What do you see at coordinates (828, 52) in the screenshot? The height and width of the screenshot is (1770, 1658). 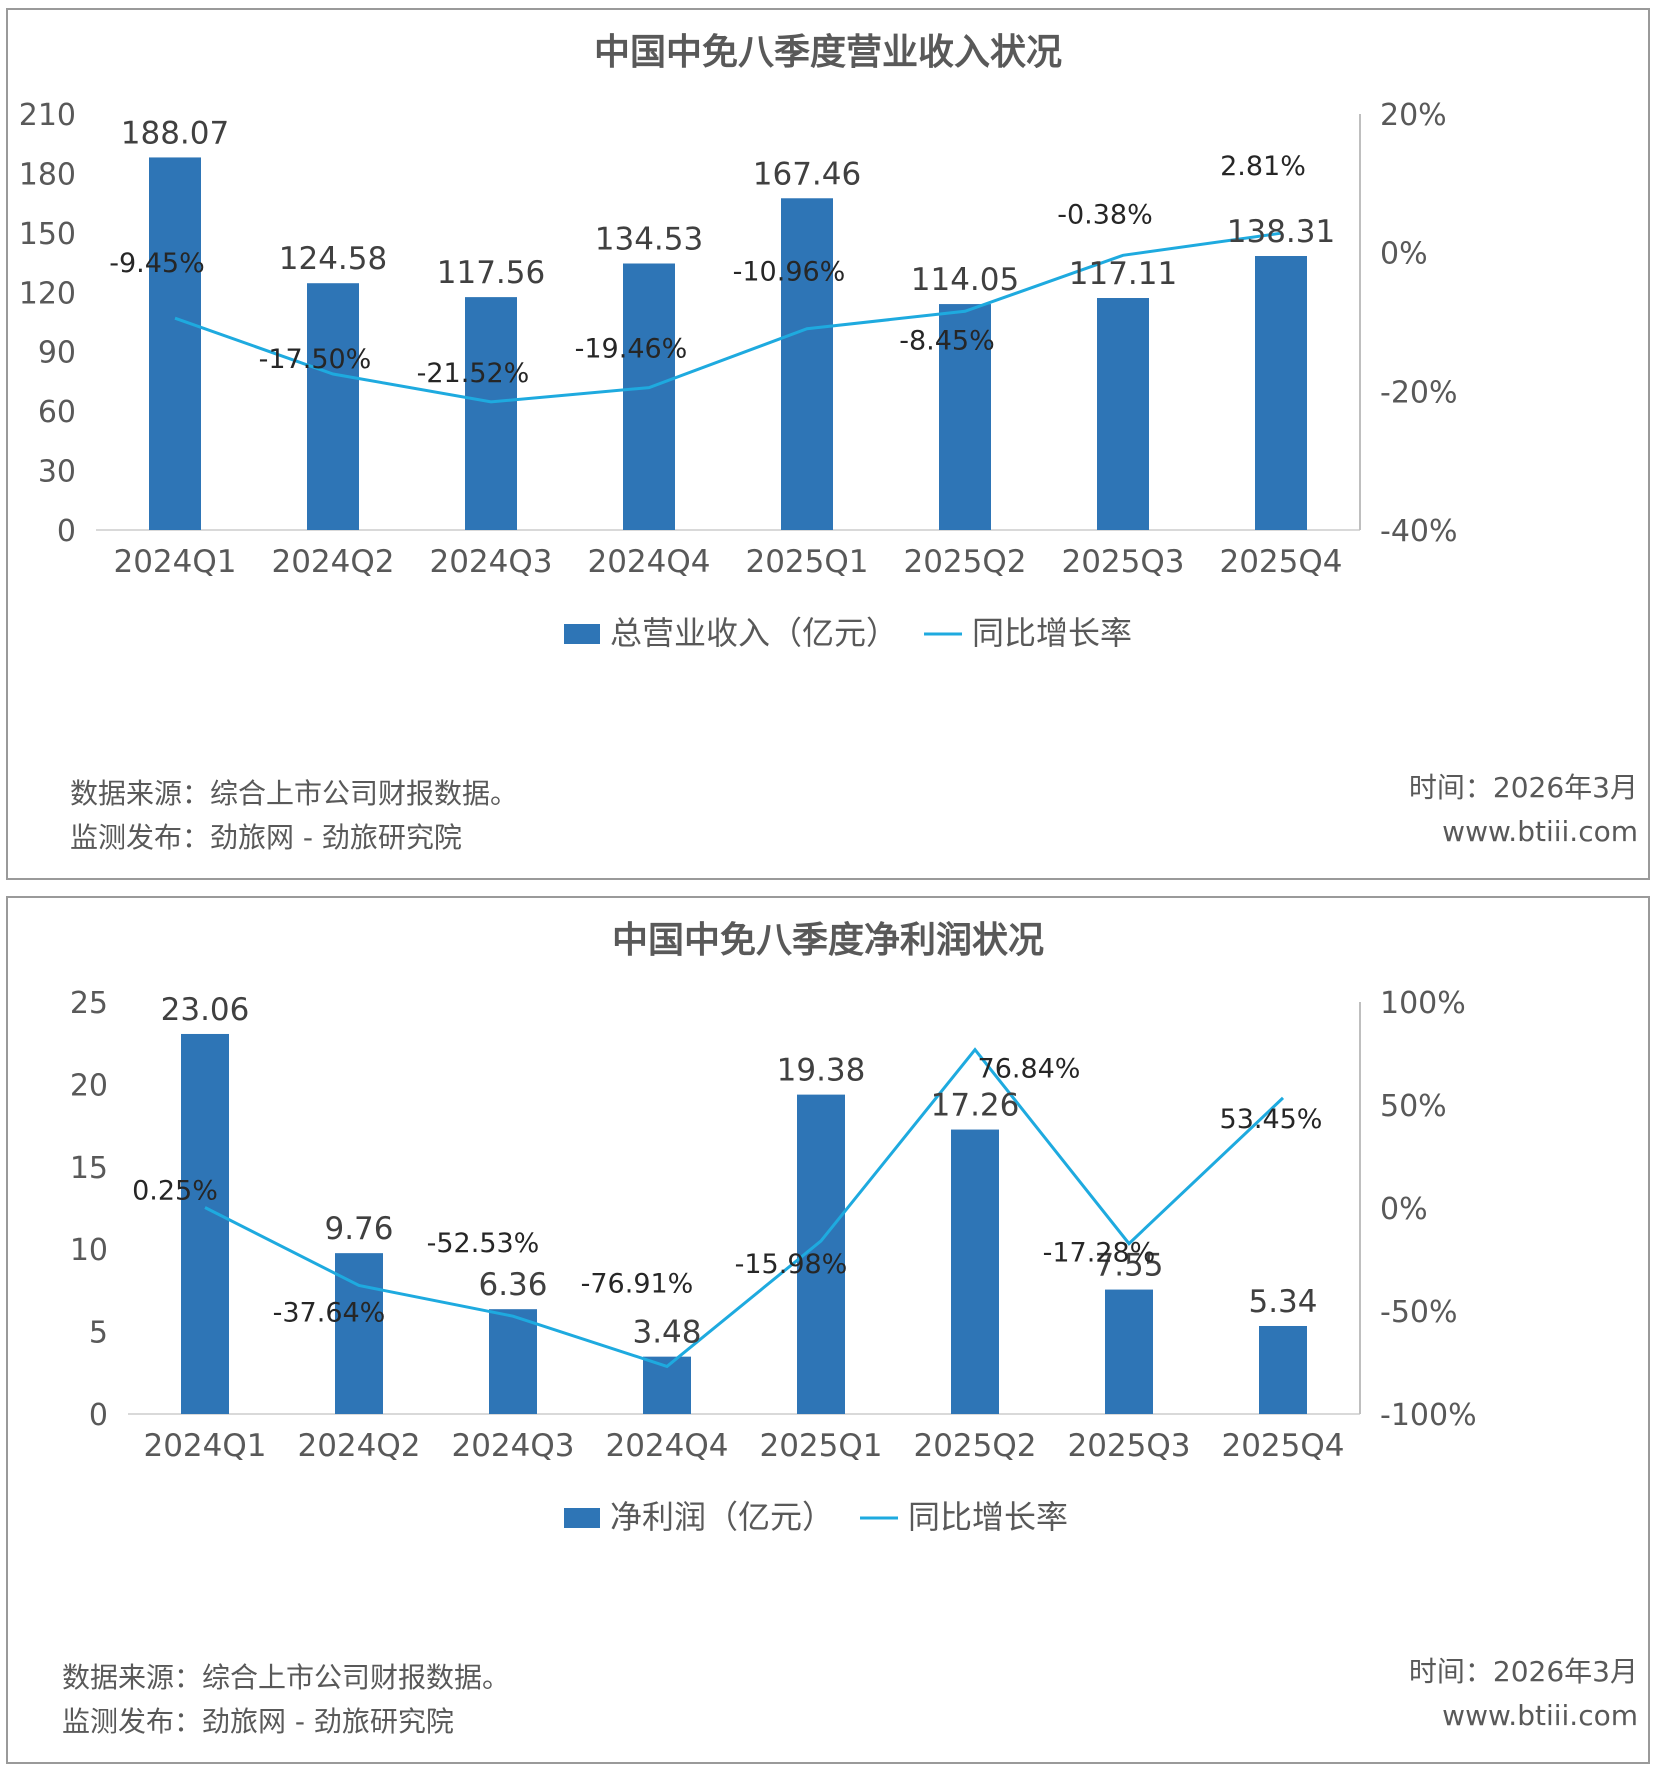 I see `chart-title: 中国中免八季度营业收入状况` at bounding box center [828, 52].